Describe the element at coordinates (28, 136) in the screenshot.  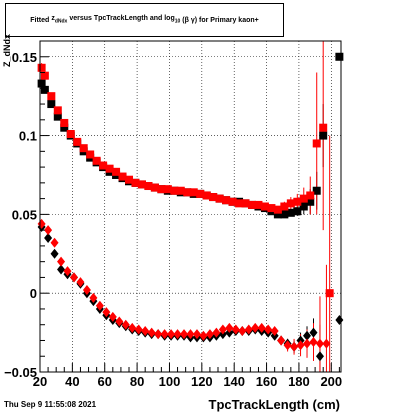
I see `y-tick-label: 0.1` at that location.